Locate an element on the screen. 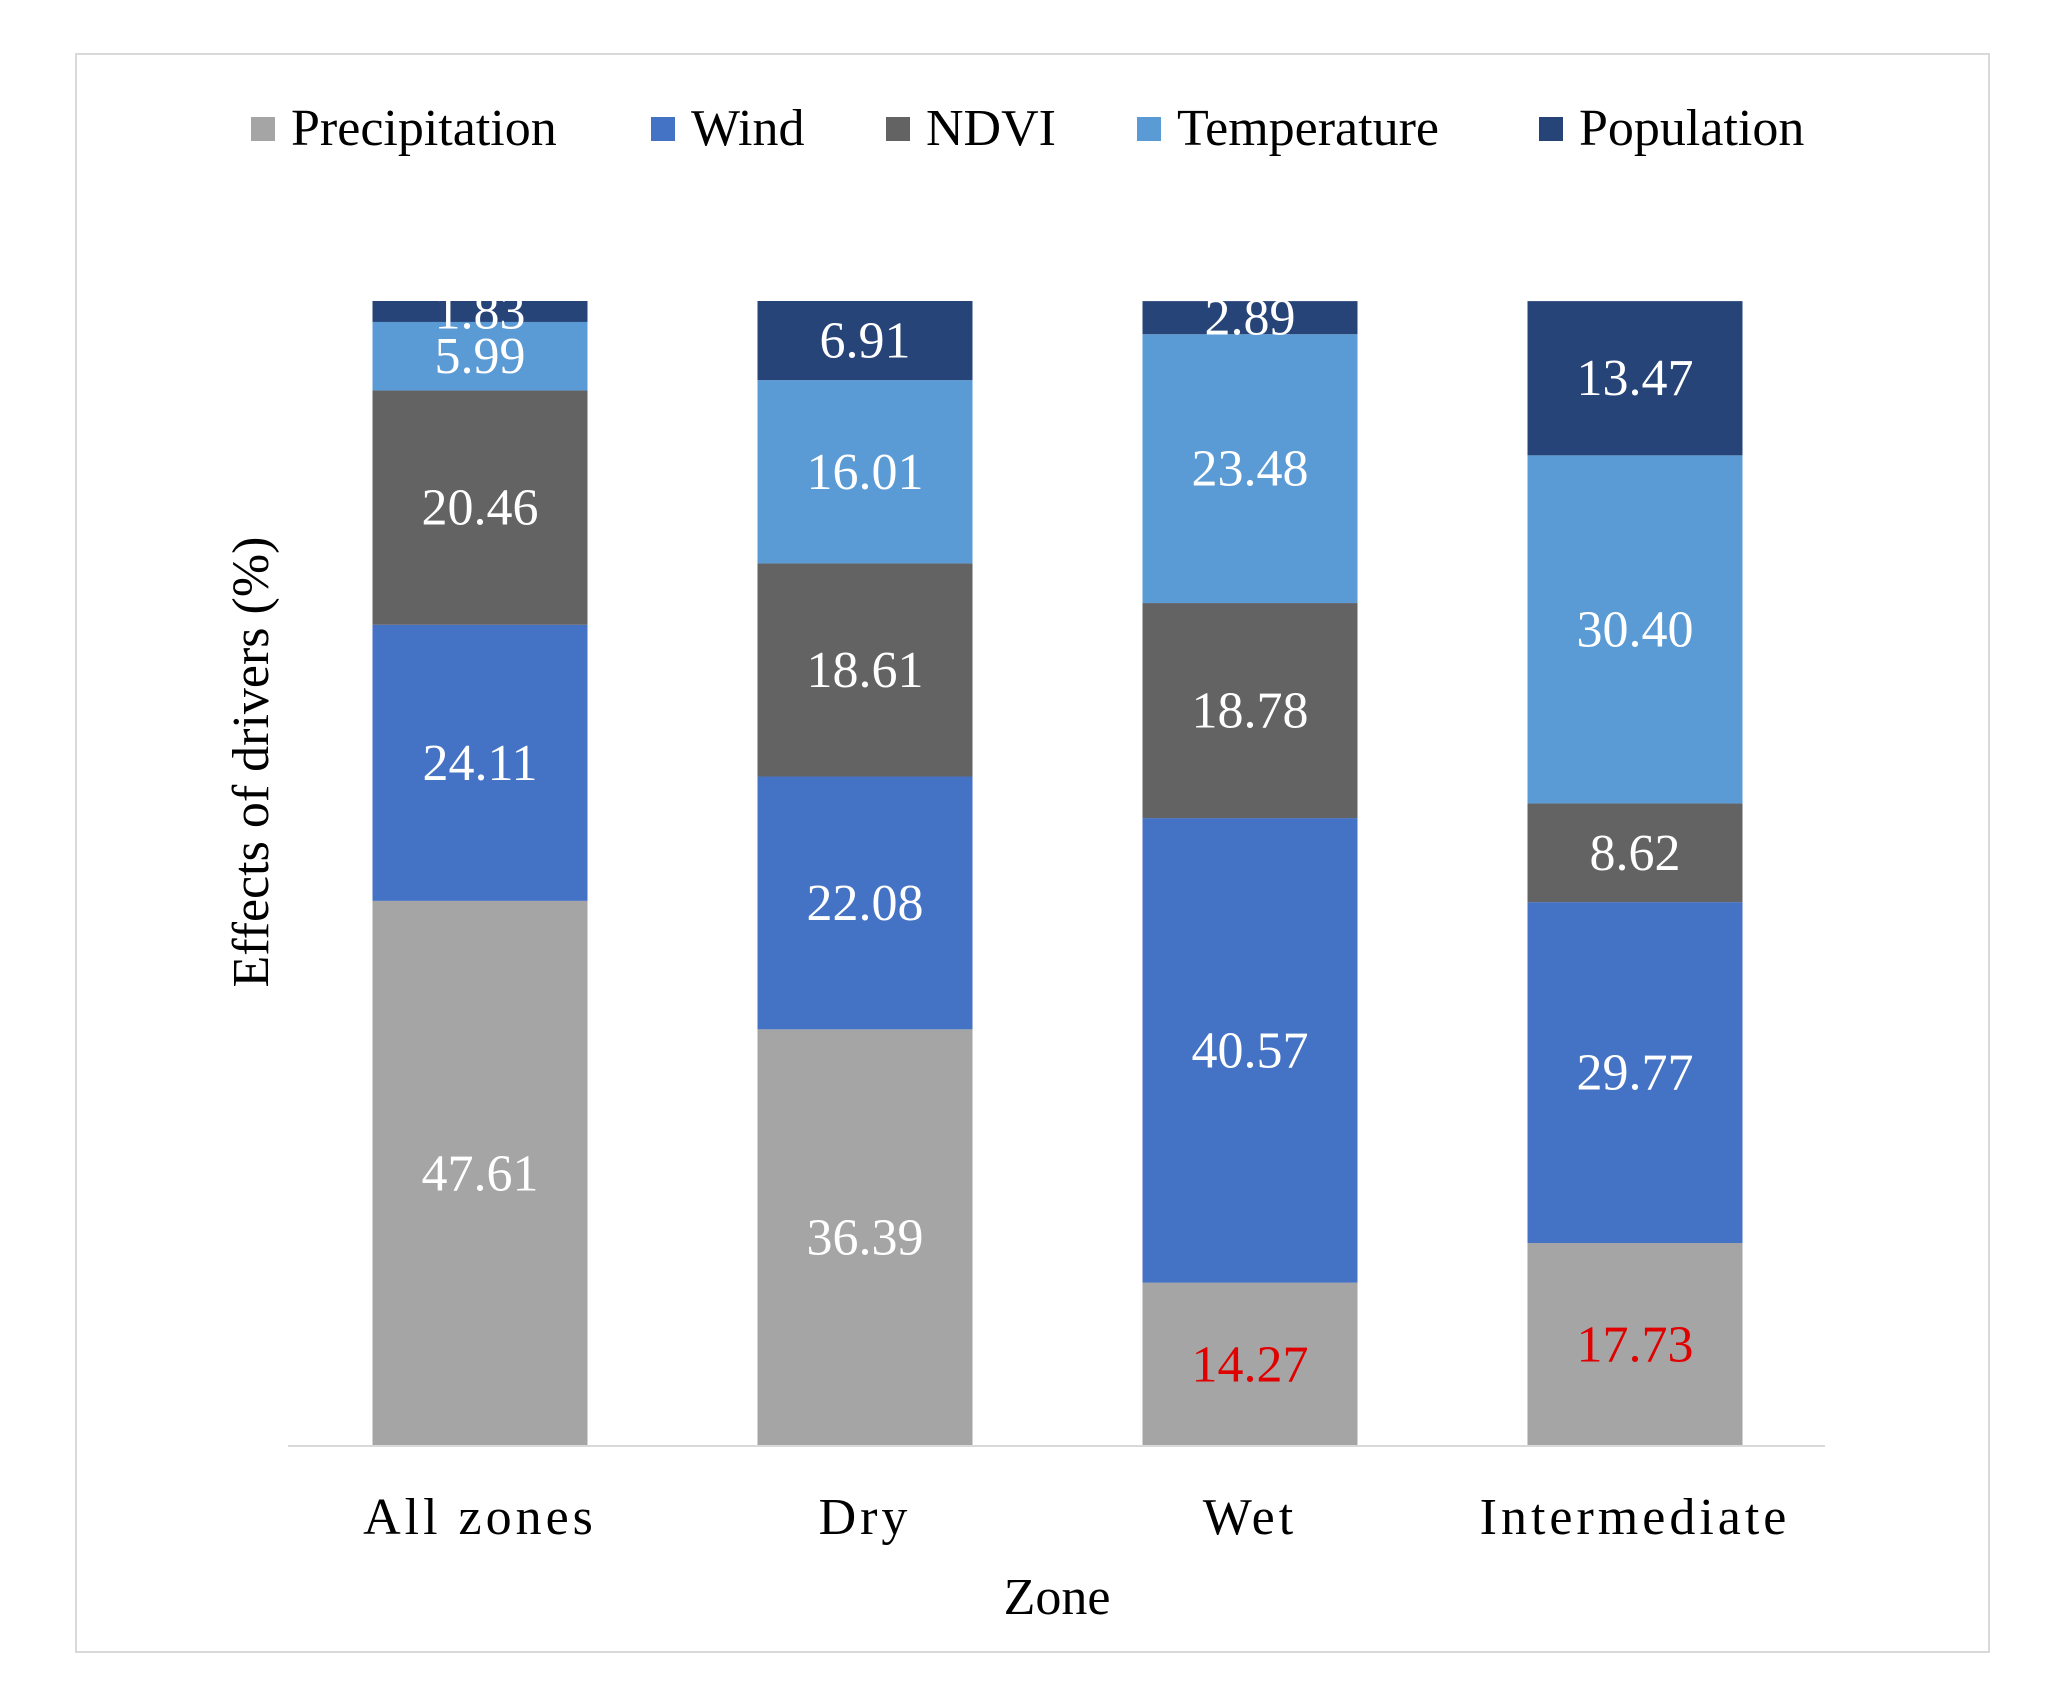 The image size is (2060, 1689). legend-swatch-wind is located at coordinates (663, 129).